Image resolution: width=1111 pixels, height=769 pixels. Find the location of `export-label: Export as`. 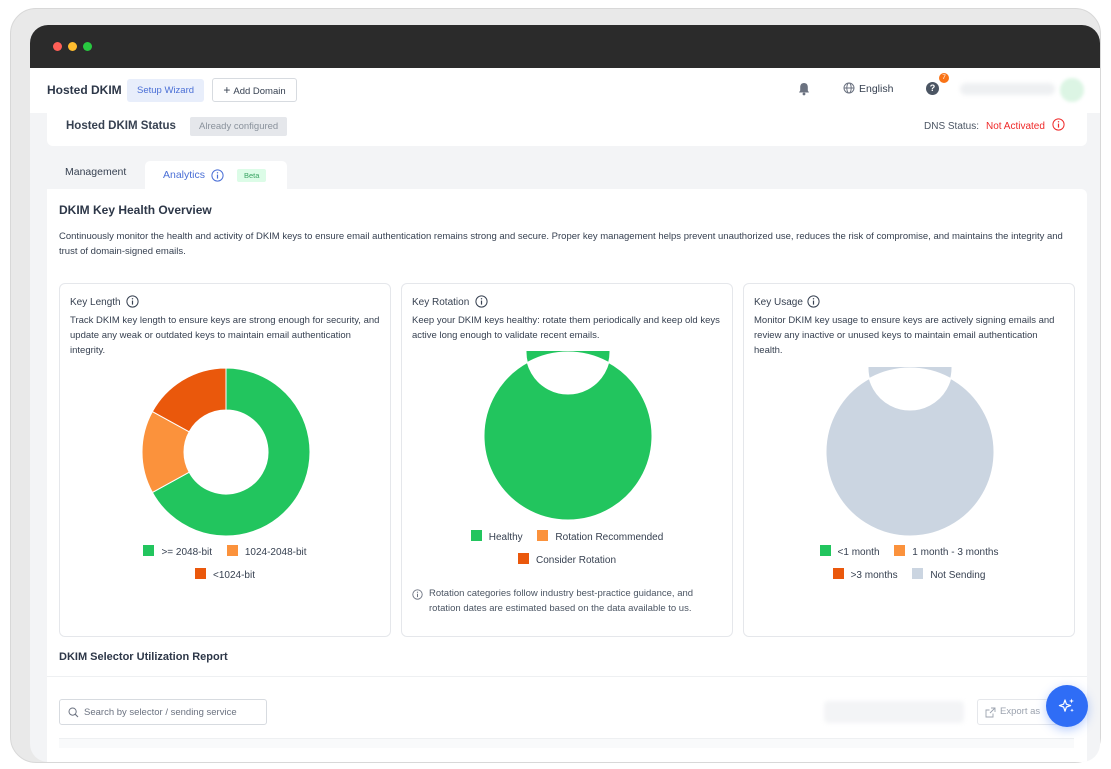

export-label: Export as is located at coordinates (1020, 711).